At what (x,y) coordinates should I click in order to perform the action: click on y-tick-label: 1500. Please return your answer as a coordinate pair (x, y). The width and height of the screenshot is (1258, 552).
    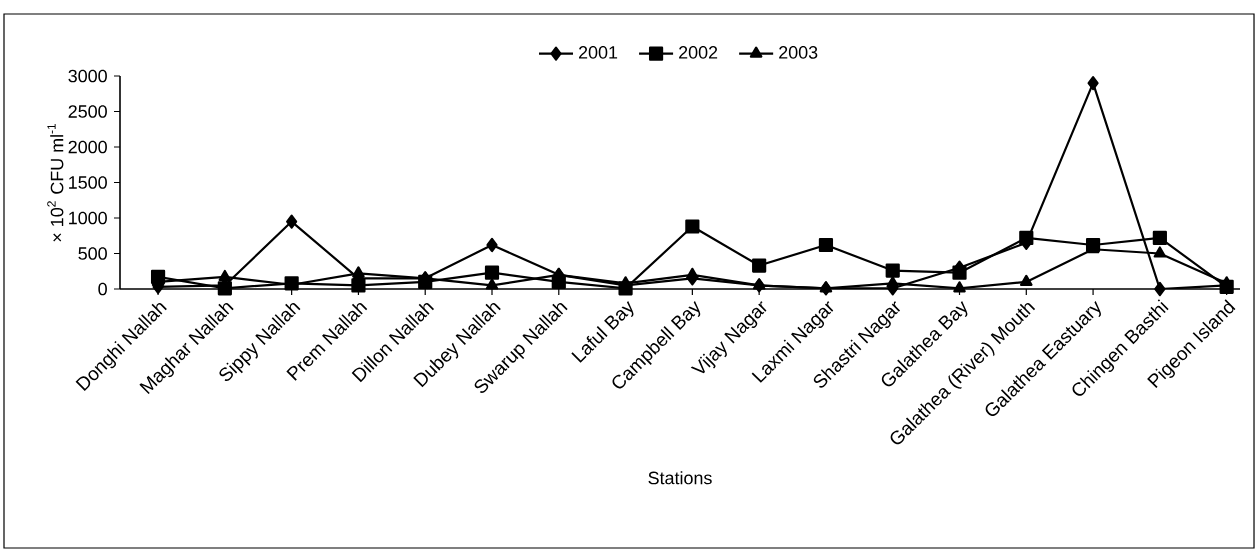
    Looking at the image, I should click on (88, 182).